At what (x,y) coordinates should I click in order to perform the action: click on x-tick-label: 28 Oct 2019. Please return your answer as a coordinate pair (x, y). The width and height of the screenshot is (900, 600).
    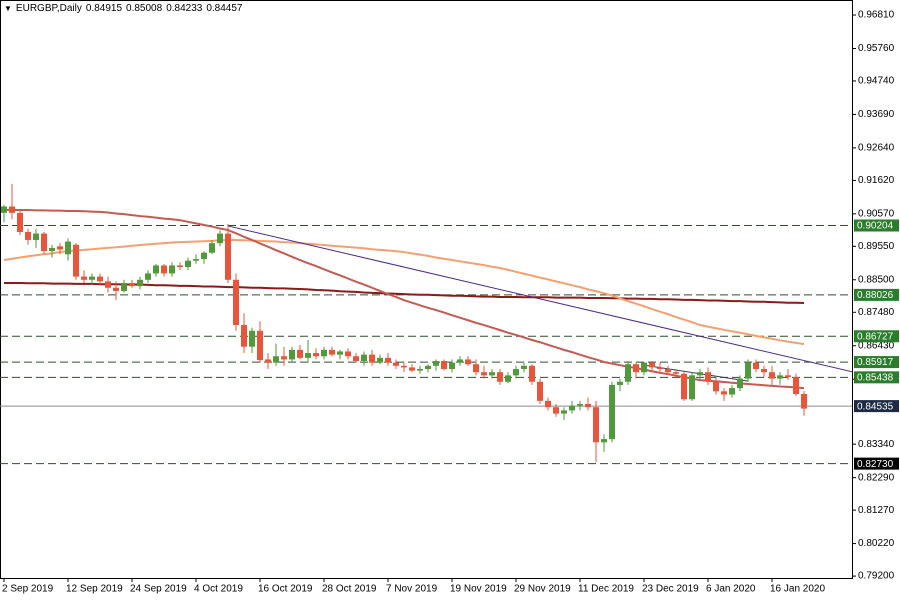
    Looking at the image, I should click on (349, 589).